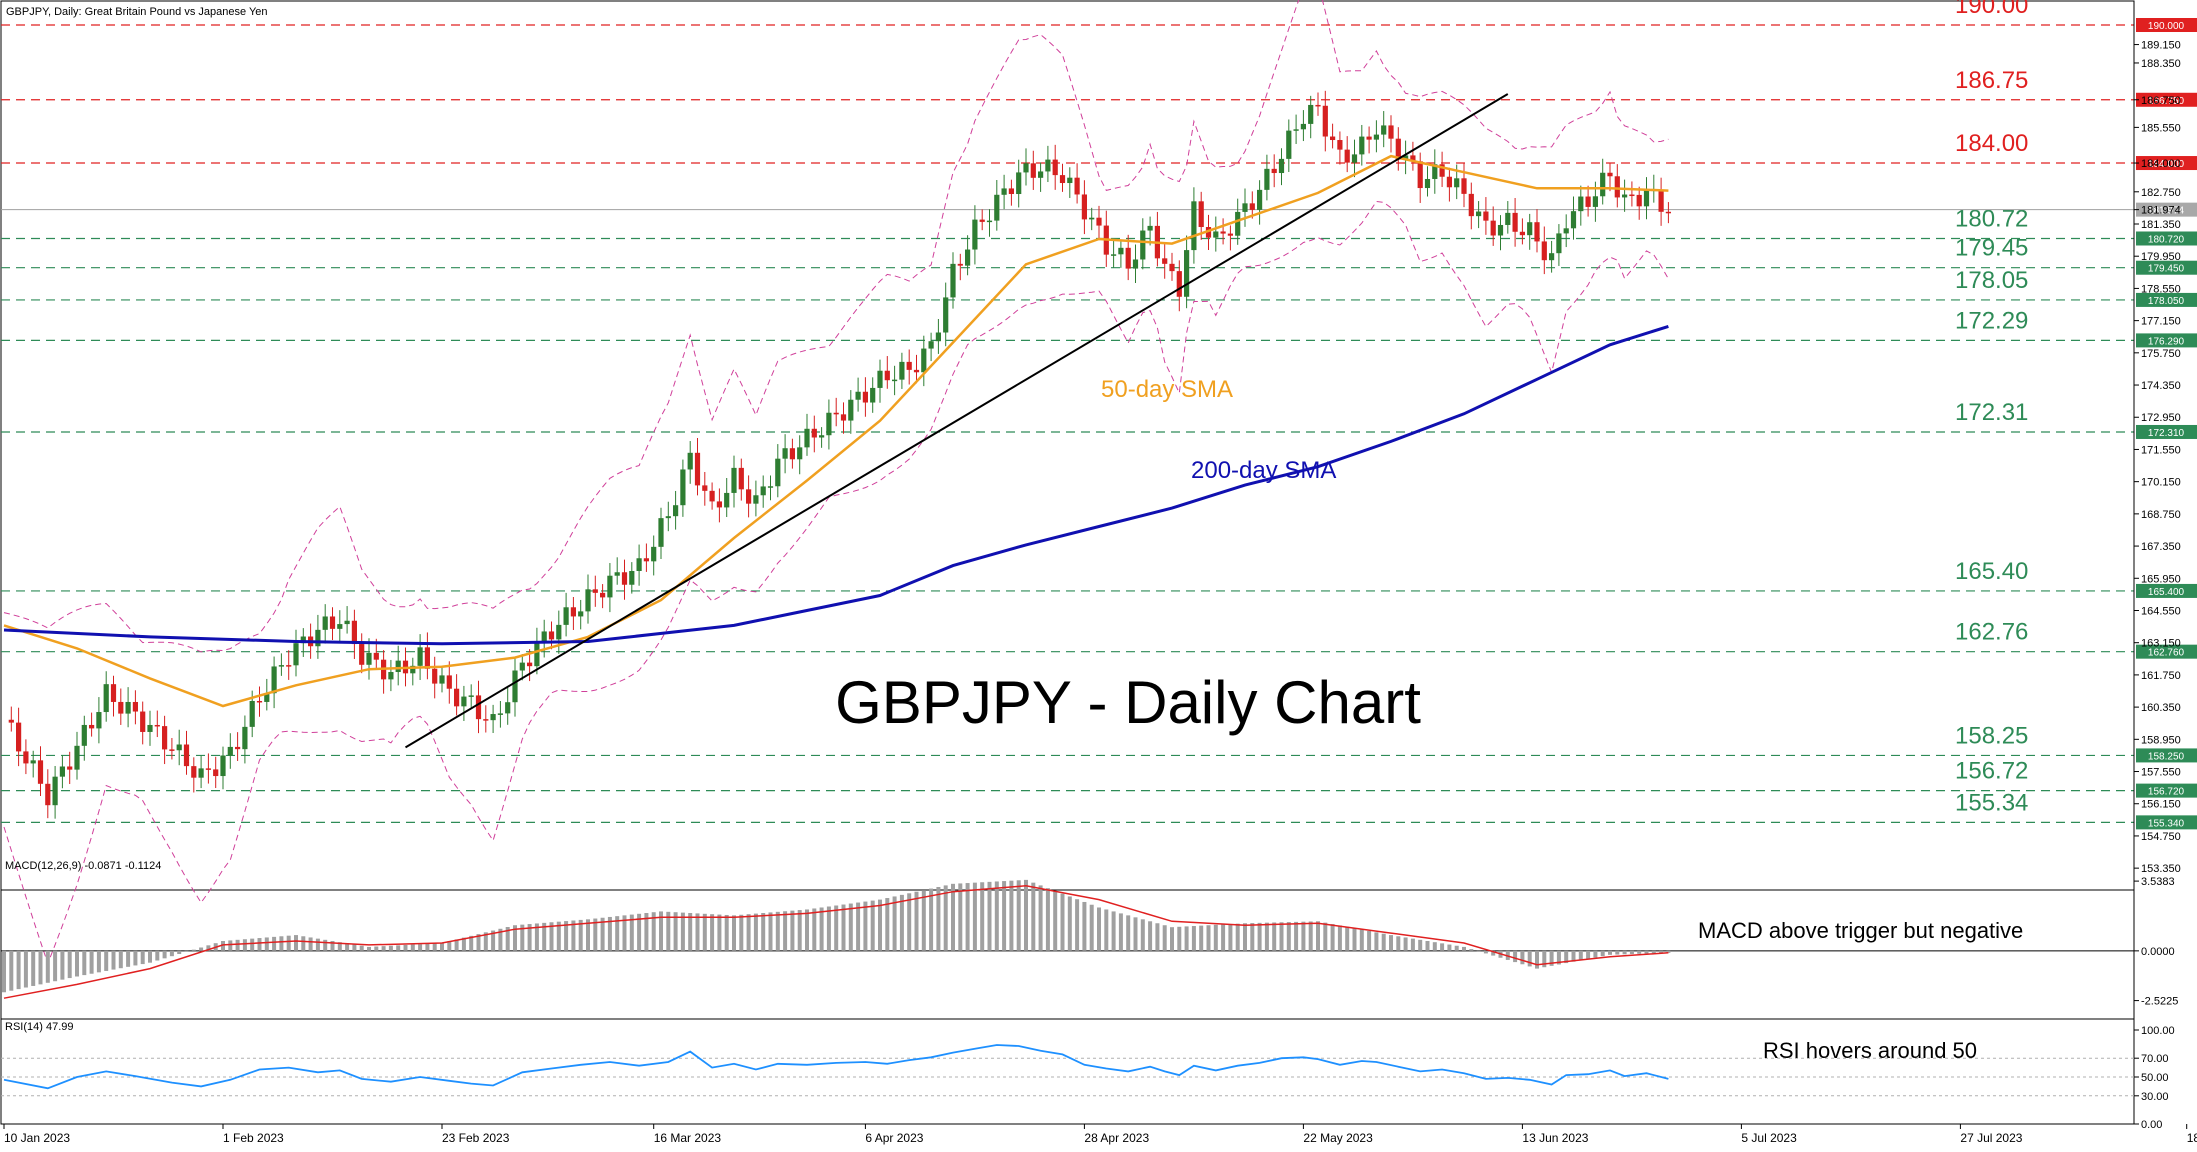 Image resolution: width=2197 pixels, height=1152 pixels. Describe the element at coordinates (2161, 164) in the screenshot. I see `y-tick-label: 184.000` at that location.